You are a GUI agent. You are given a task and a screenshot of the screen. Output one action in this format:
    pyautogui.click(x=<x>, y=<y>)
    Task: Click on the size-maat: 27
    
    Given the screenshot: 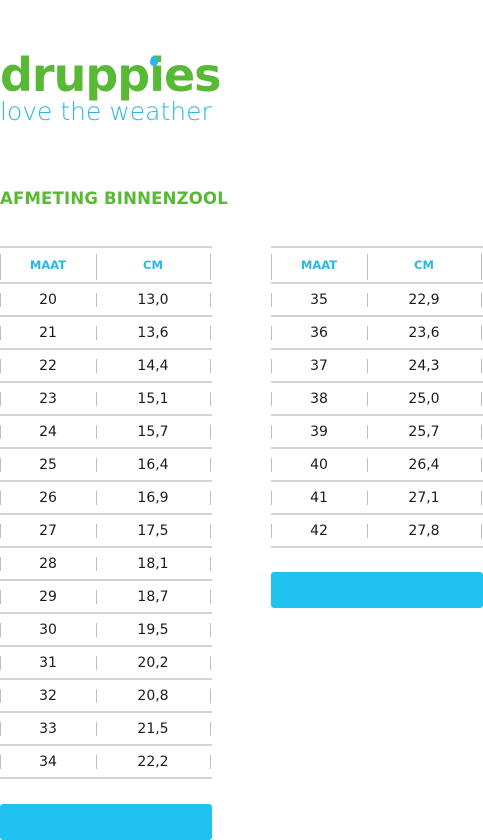 What is the action you would take?
    pyautogui.click(x=48, y=530)
    